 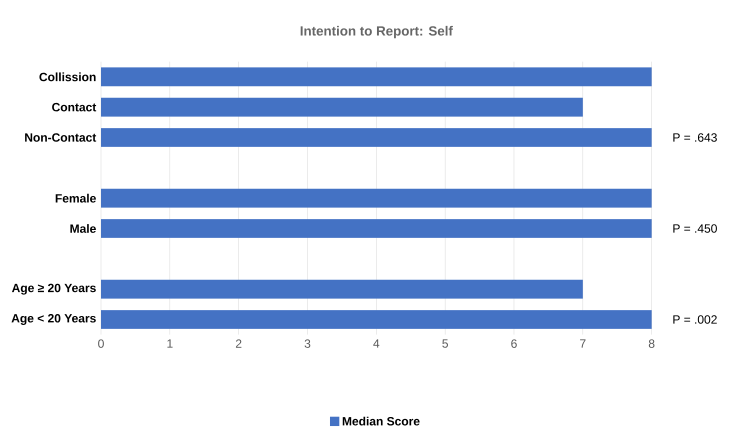 What do you see at coordinates (376, 344) in the screenshot?
I see `x-tick-label: 4` at bounding box center [376, 344].